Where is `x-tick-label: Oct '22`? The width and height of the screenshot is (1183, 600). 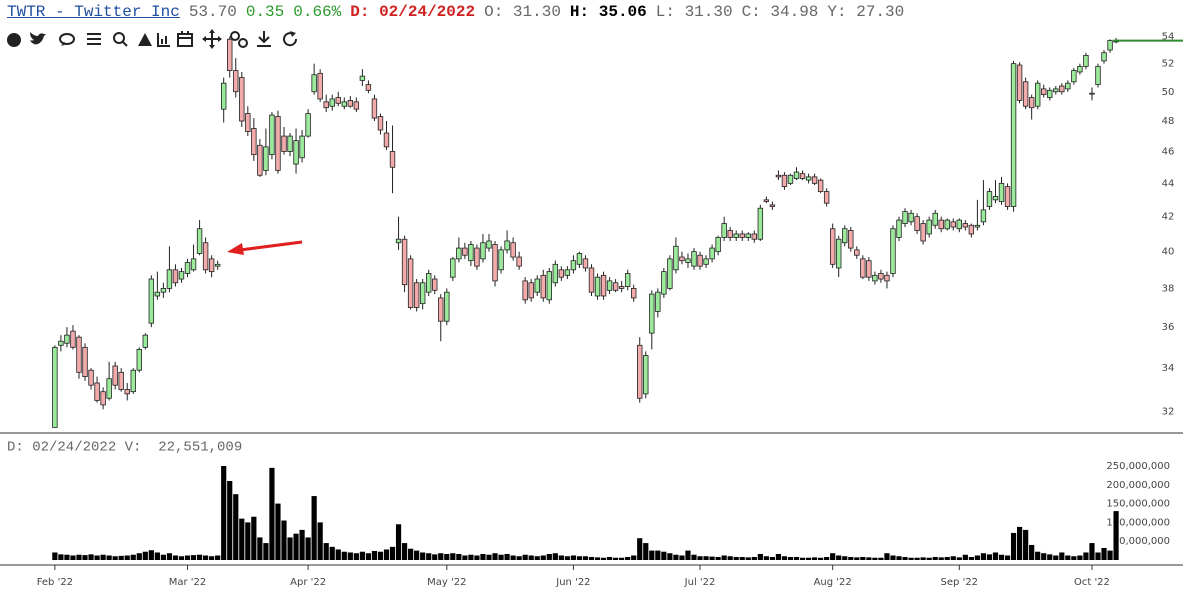 x-tick-label: Oct '22 is located at coordinates (1092, 582).